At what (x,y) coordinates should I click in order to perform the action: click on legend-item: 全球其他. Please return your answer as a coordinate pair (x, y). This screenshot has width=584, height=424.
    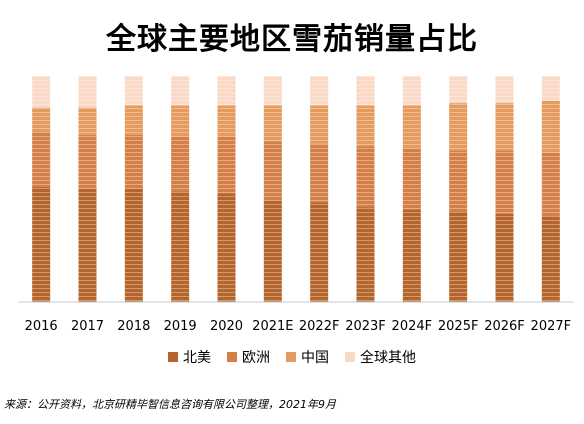
    Looking at the image, I should click on (380, 357).